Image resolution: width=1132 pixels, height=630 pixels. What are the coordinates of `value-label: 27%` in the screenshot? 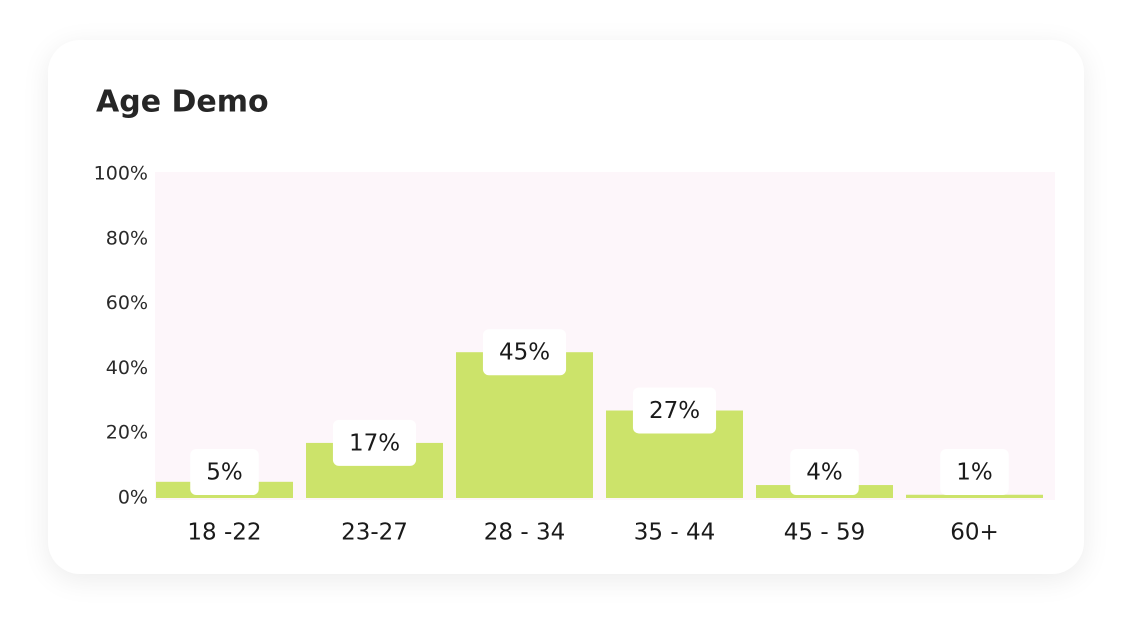 It's located at (674, 411).